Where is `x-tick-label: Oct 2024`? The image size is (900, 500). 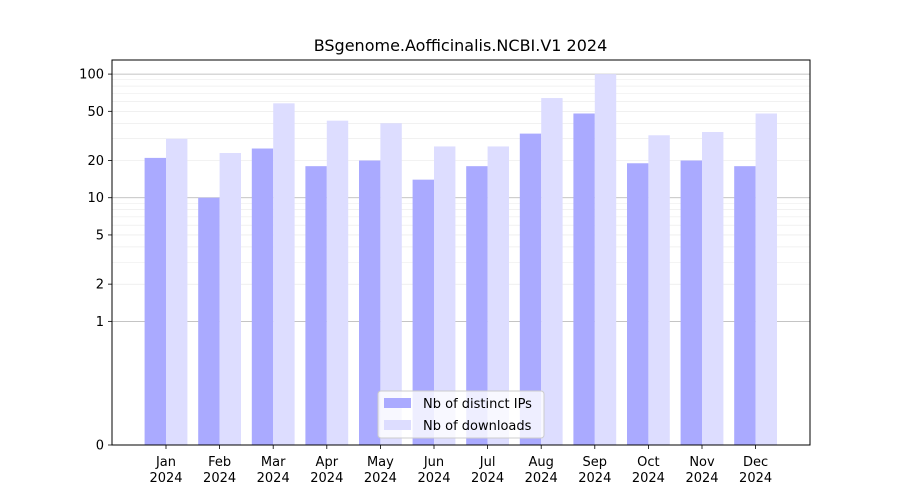
x-tick-label: Oct 2024 is located at coordinates (648, 470).